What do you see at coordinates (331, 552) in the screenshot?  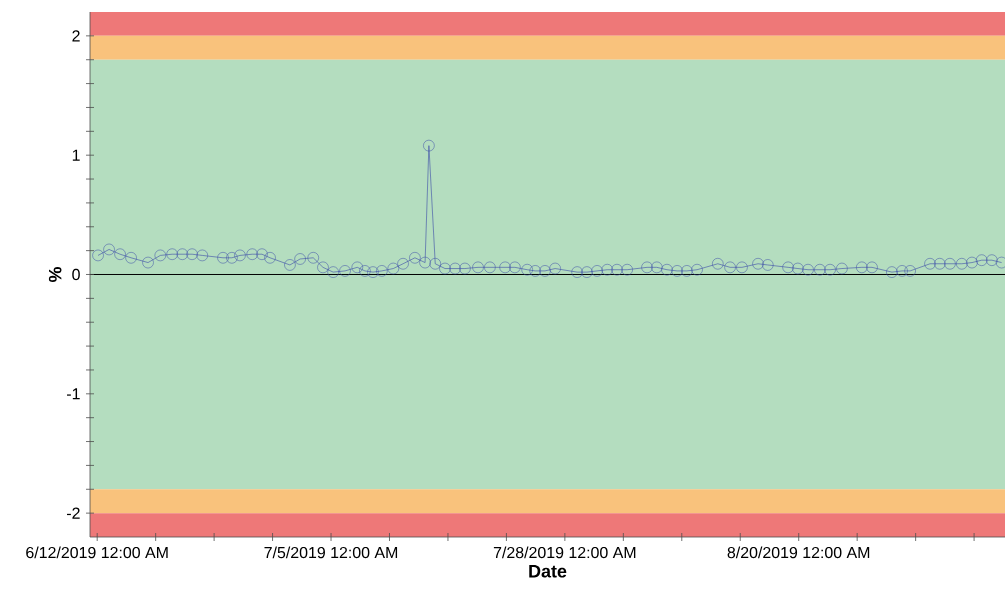 I see `x-tick-label: 7/5/2019 12:00 AM` at bounding box center [331, 552].